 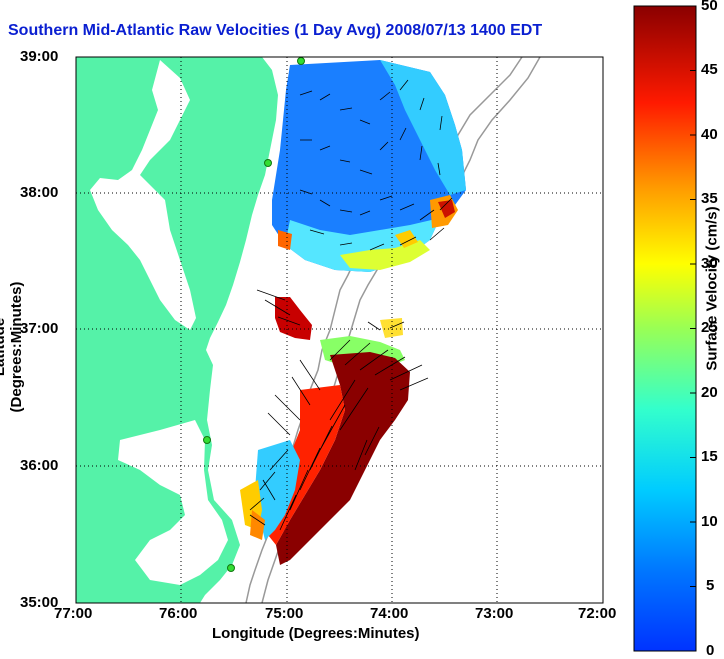 I want to click on x-tick-label: 72:00, so click(x=597, y=613).